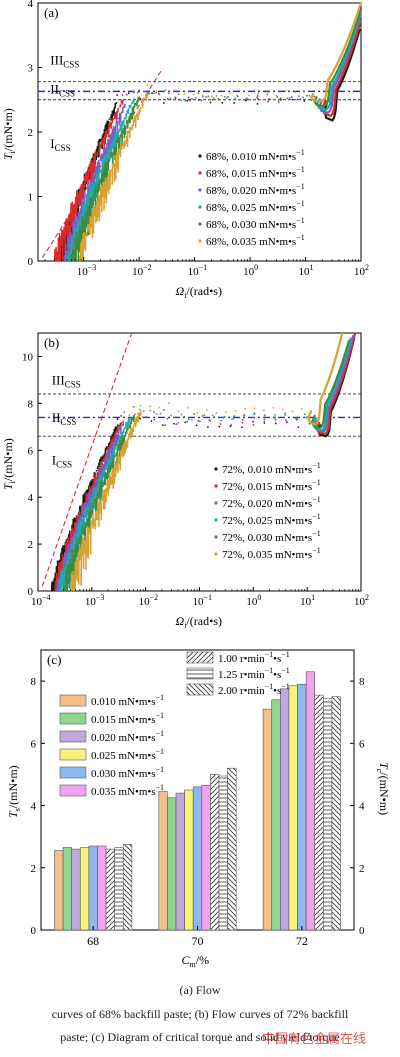 The width and height of the screenshot is (400, 1057). What do you see at coordinates (361, 270) in the screenshot?
I see `x-tick-label: 10²` at bounding box center [361, 270].